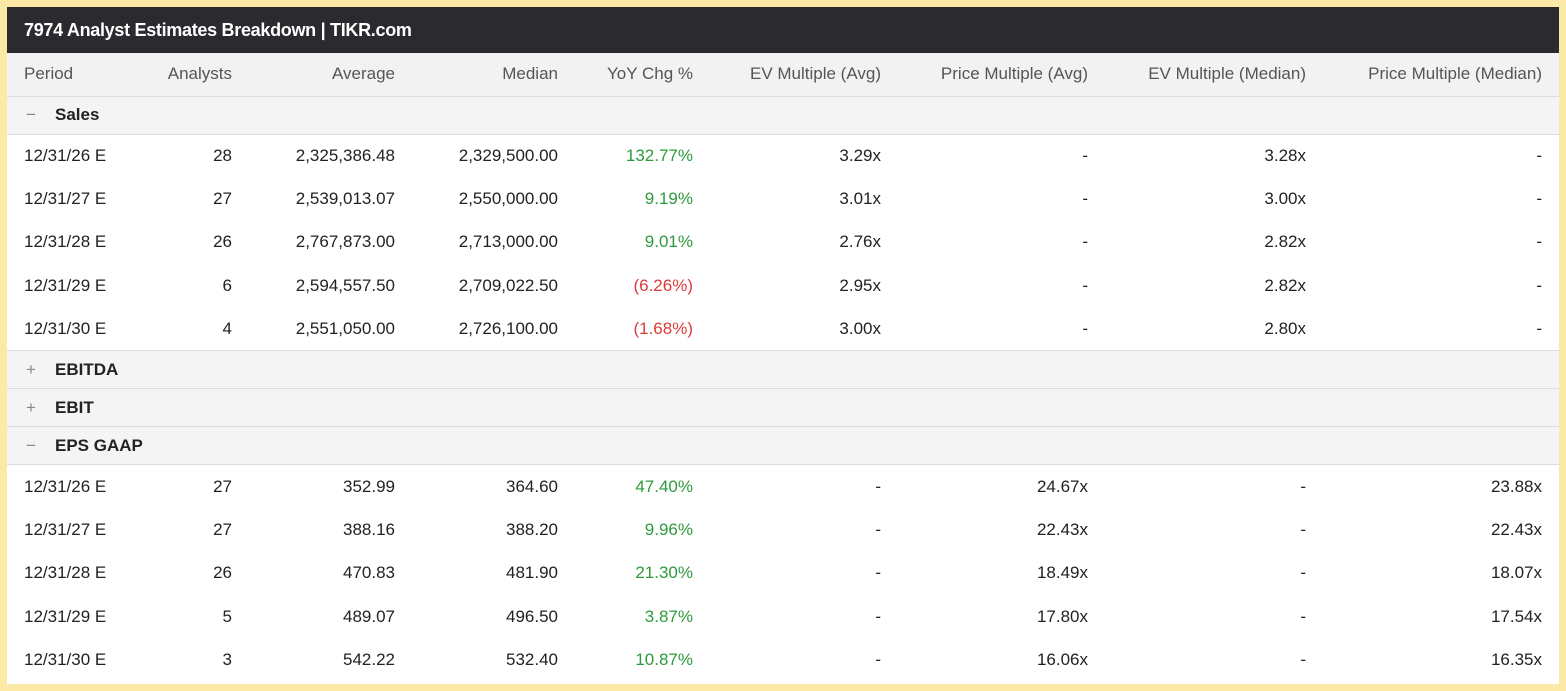 The width and height of the screenshot is (1566, 691). Describe the element at coordinates (1062, 660) in the screenshot. I see `cell-price-avg: 16.06x` at that location.